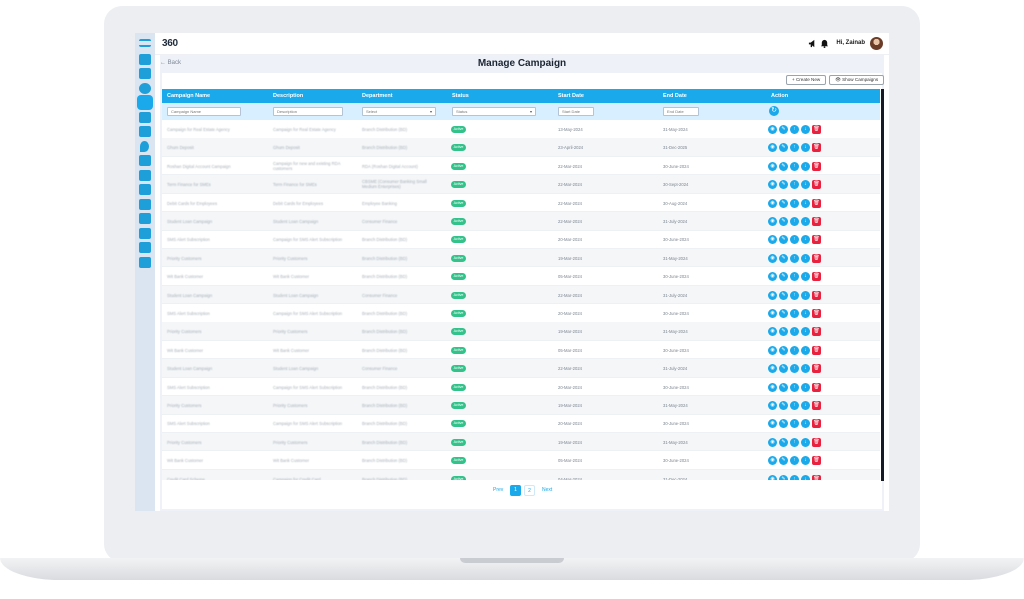 The width and height of the screenshot is (1024, 599). I want to click on create-new-button: + Create New, so click(806, 80).